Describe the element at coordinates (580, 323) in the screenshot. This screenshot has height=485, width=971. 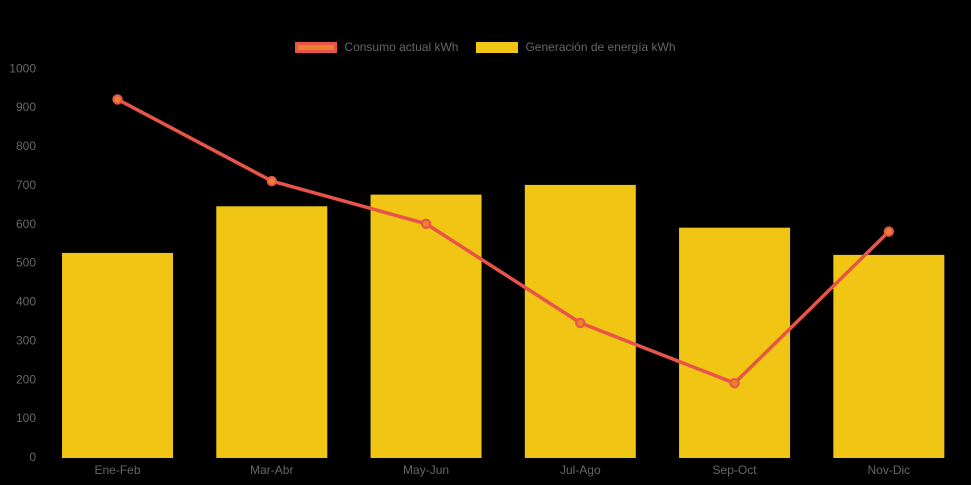
I see `data-point-jul-ago` at that location.